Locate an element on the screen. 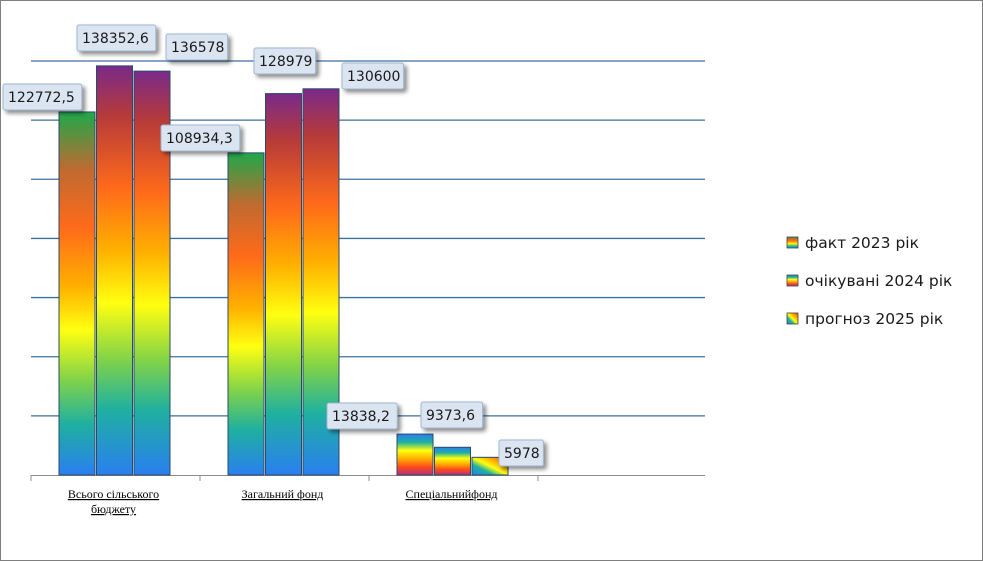 This screenshot has width=983, height=561. data-label-text: 130600 is located at coordinates (373, 77).